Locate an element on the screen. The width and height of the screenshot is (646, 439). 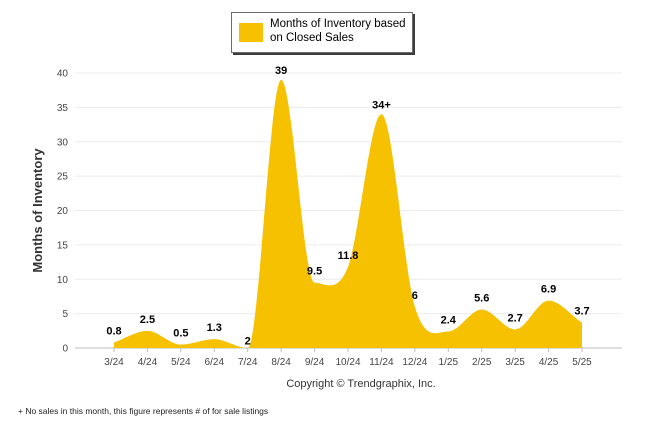
data-label: 9.5 is located at coordinates (314, 272).